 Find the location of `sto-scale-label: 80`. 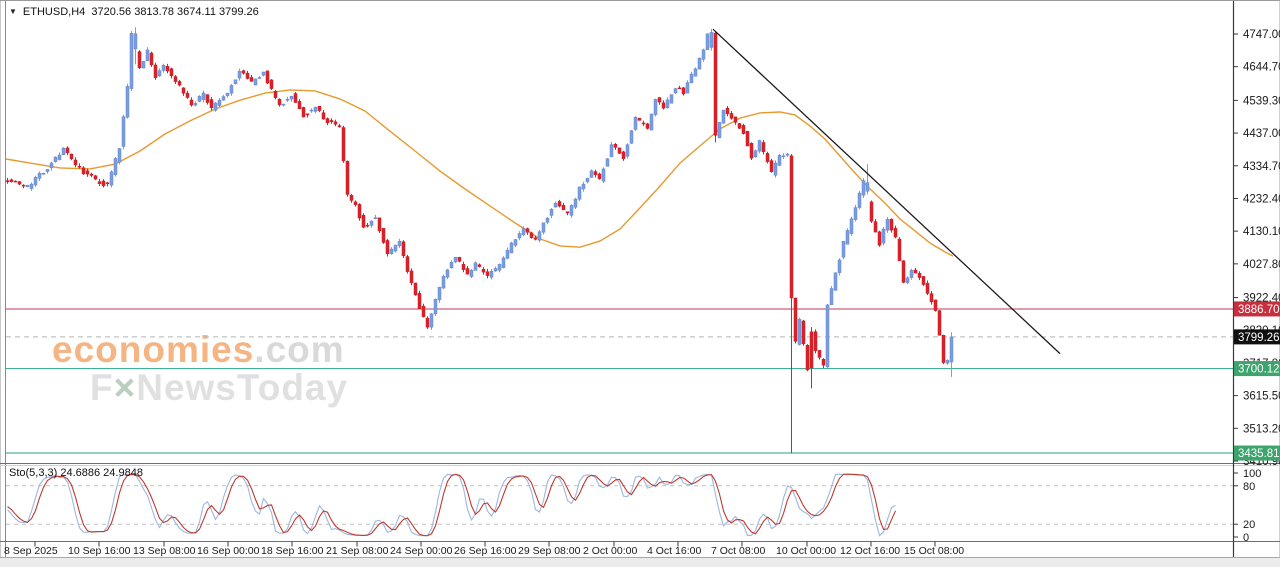

sto-scale-label: 80 is located at coordinates (1249, 487).